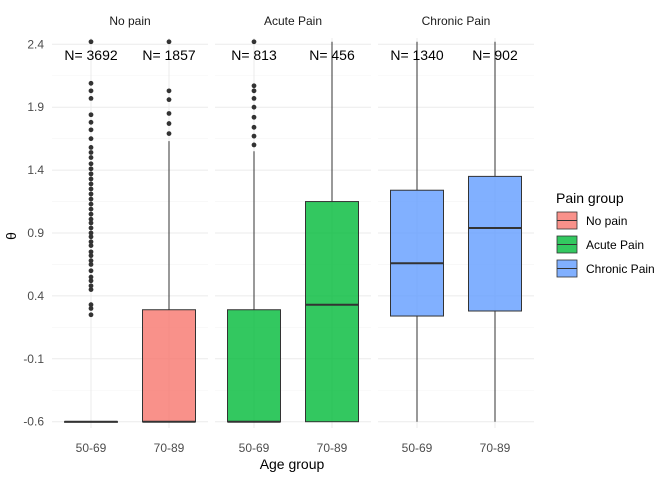 The image size is (672, 480). I want to click on panel-title: Chronic Pain, so click(456, 21).